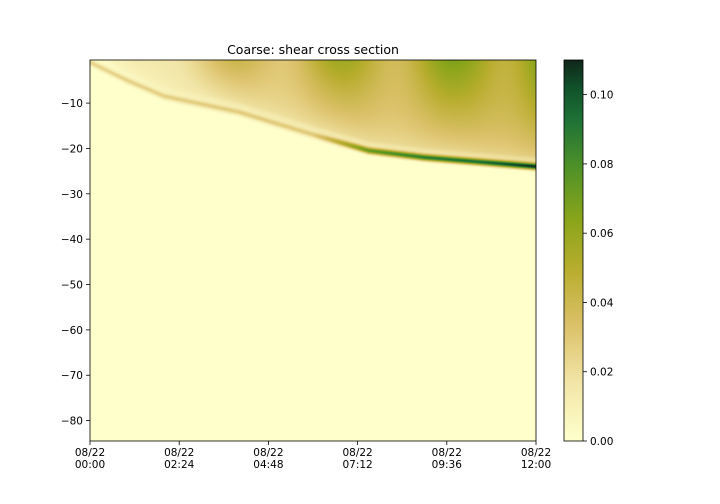 This screenshot has height=504, width=720. Describe the element at coordinates (601, 96) in the screenshot. I see `colorbar-tick-label: 0.10` at that location.